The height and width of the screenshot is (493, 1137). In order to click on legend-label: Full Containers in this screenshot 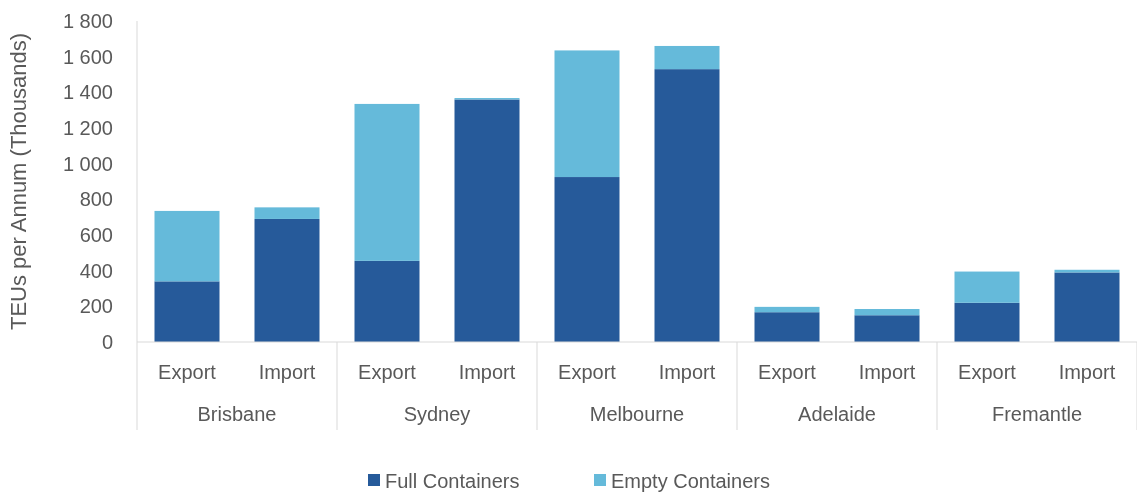, I will do `click(452, 481)`.